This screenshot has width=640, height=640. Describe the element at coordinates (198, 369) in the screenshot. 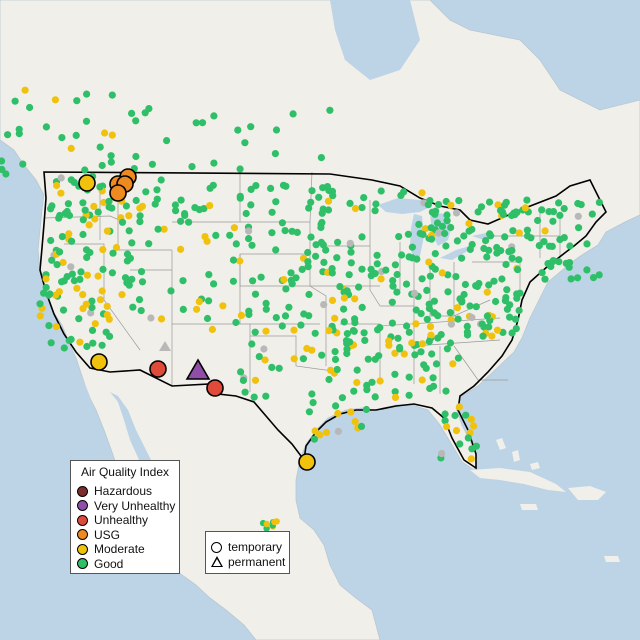

I see `permanent-monitor-very-unhealthy` at that location.